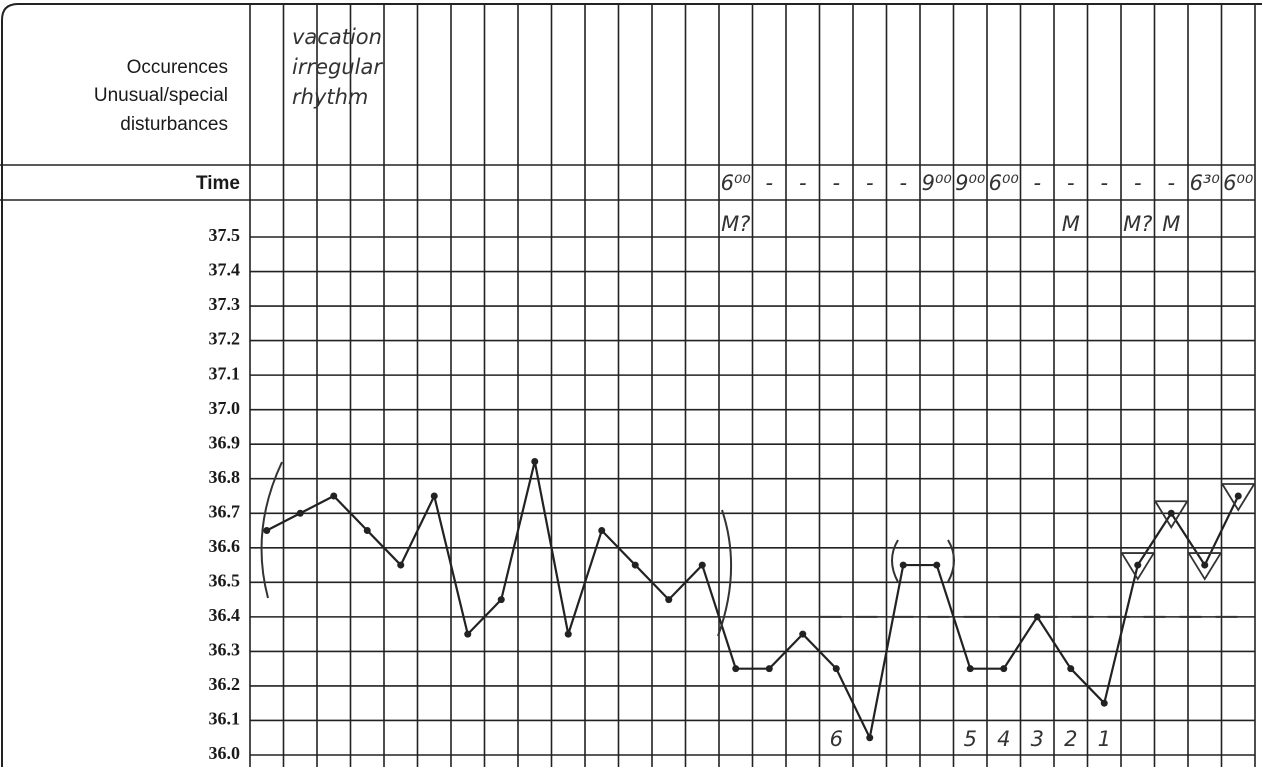  Describe the element at coordinates (1104, 739) in the screenshot. I see `count-mark: 1` at that location.